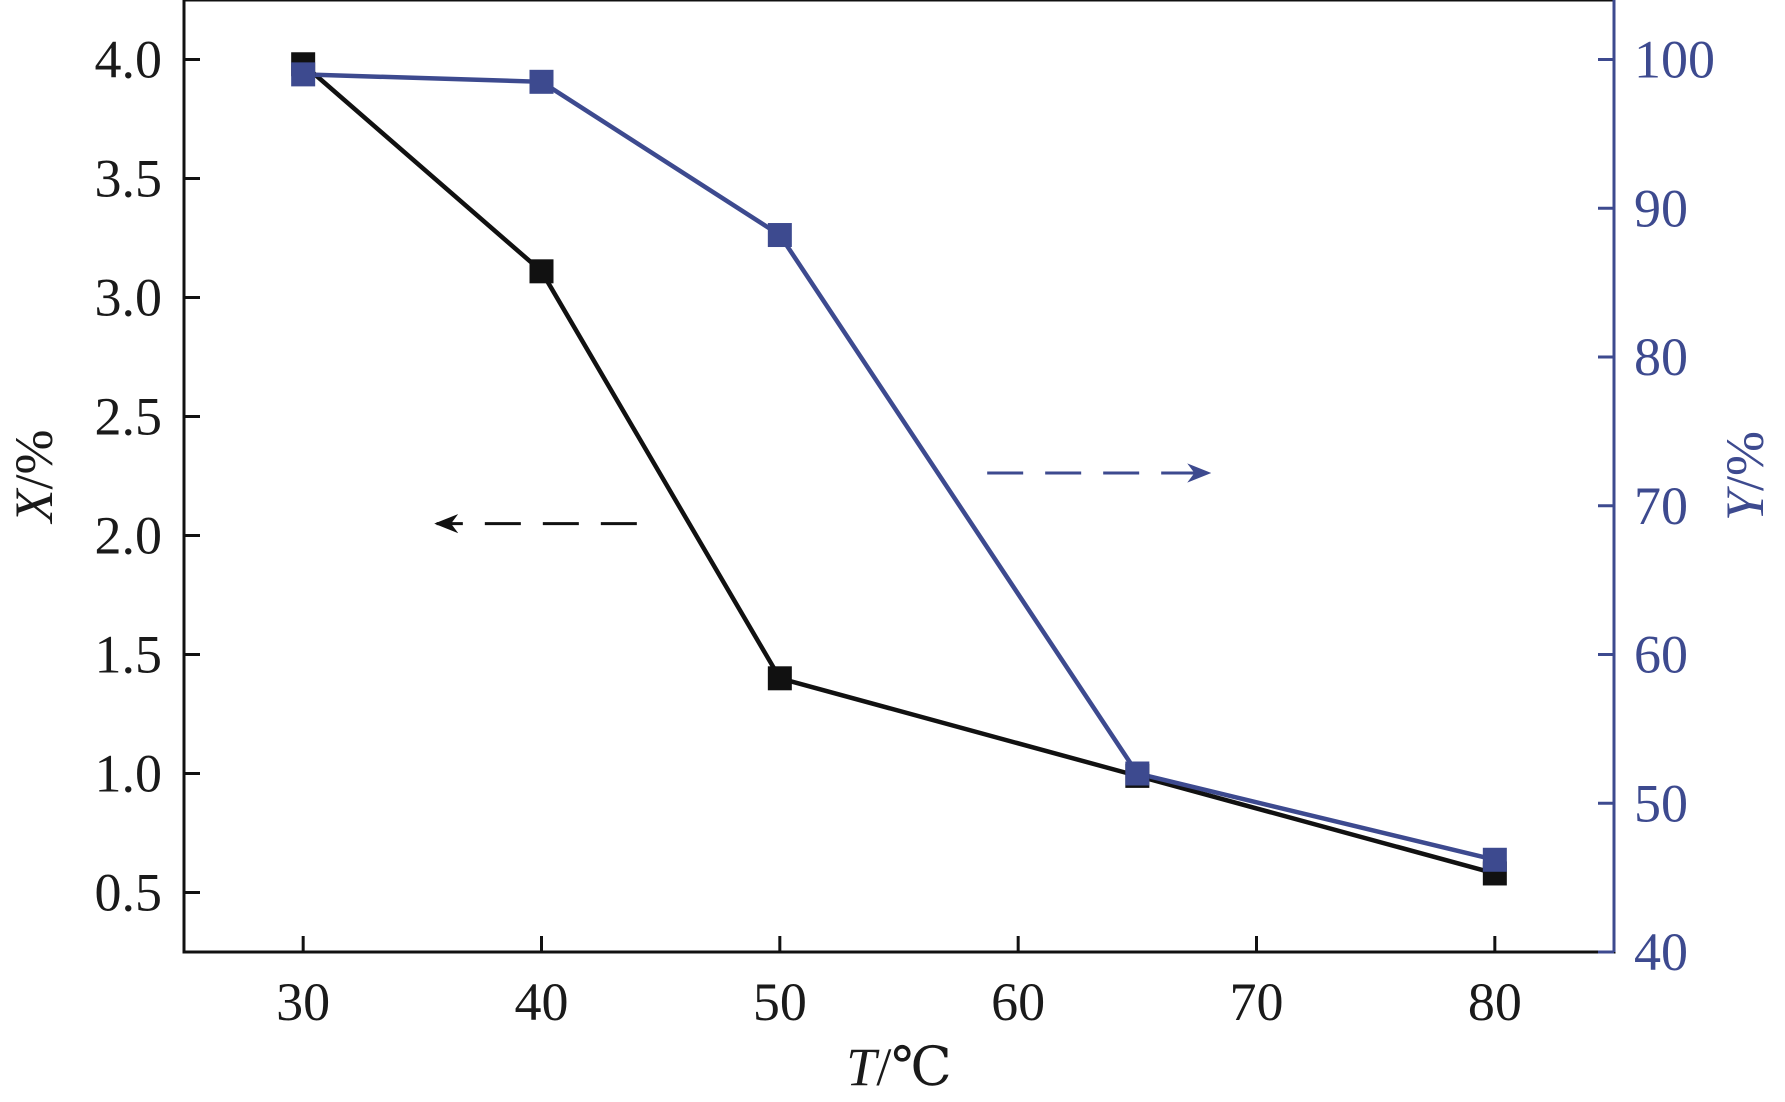 The image size is (1785, 1102). Describe the element at coordinates (129, 179) in the screenshot. I see `y-left-tick-label: 3.5` at that location.